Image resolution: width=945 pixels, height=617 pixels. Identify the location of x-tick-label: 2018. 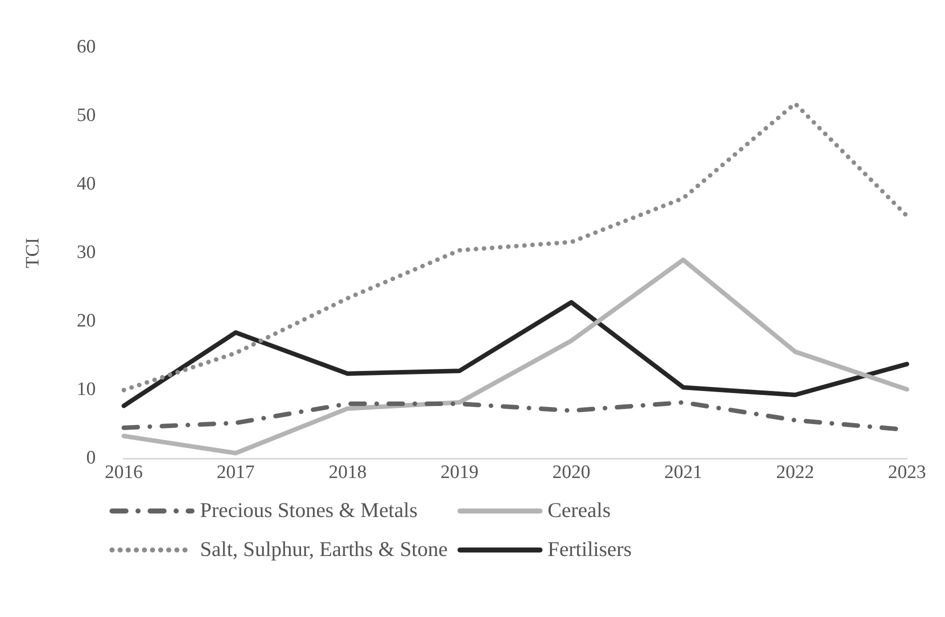
(347, 472).